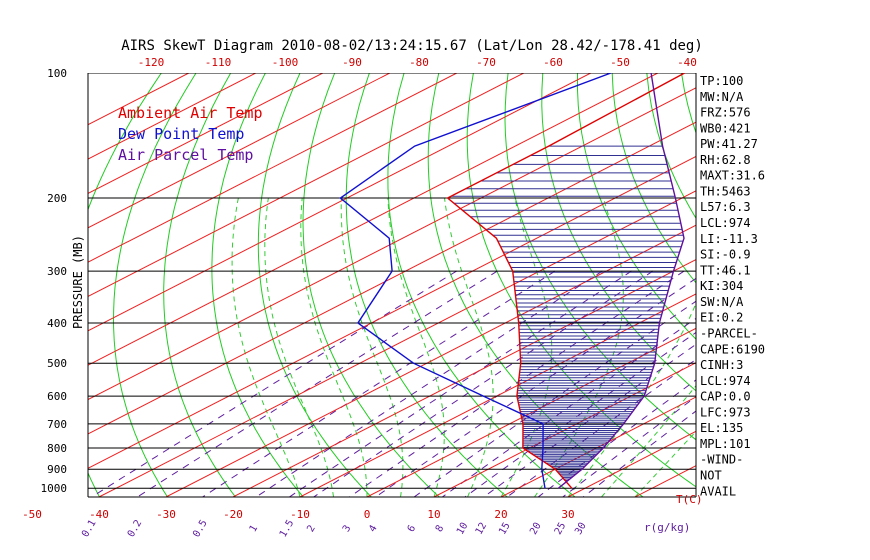 This screenshot has height=560, width=870. Describe the element at coordinates (725, 270) in the screenshot. I see `index-label: TT:46.1` at that location.